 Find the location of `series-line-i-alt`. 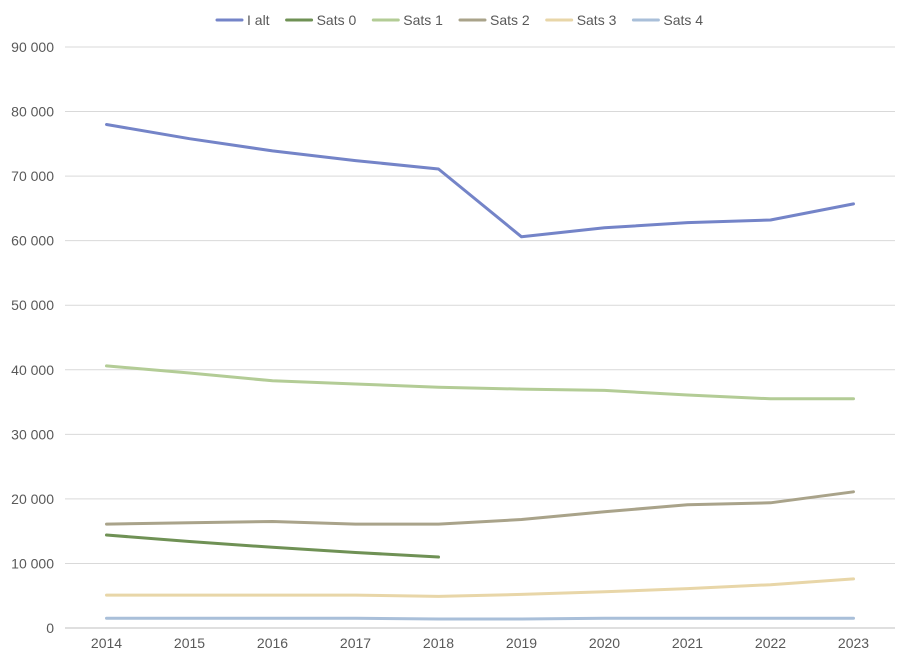

series-line-i-alt is located at coordinates (480, 181).